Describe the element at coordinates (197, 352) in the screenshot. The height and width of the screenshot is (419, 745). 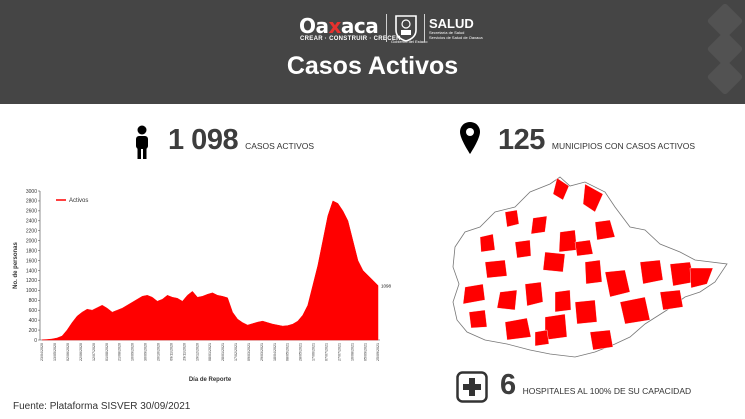
I see `x-tick-label: 19/12/2020` at that location.